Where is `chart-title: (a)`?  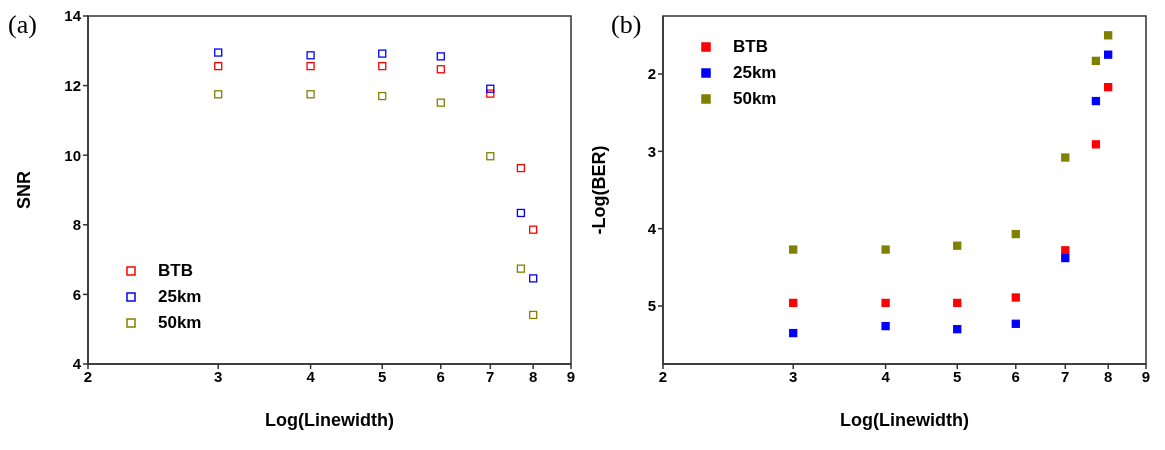 chart-title: (a) is located at coordinates (22, 25).